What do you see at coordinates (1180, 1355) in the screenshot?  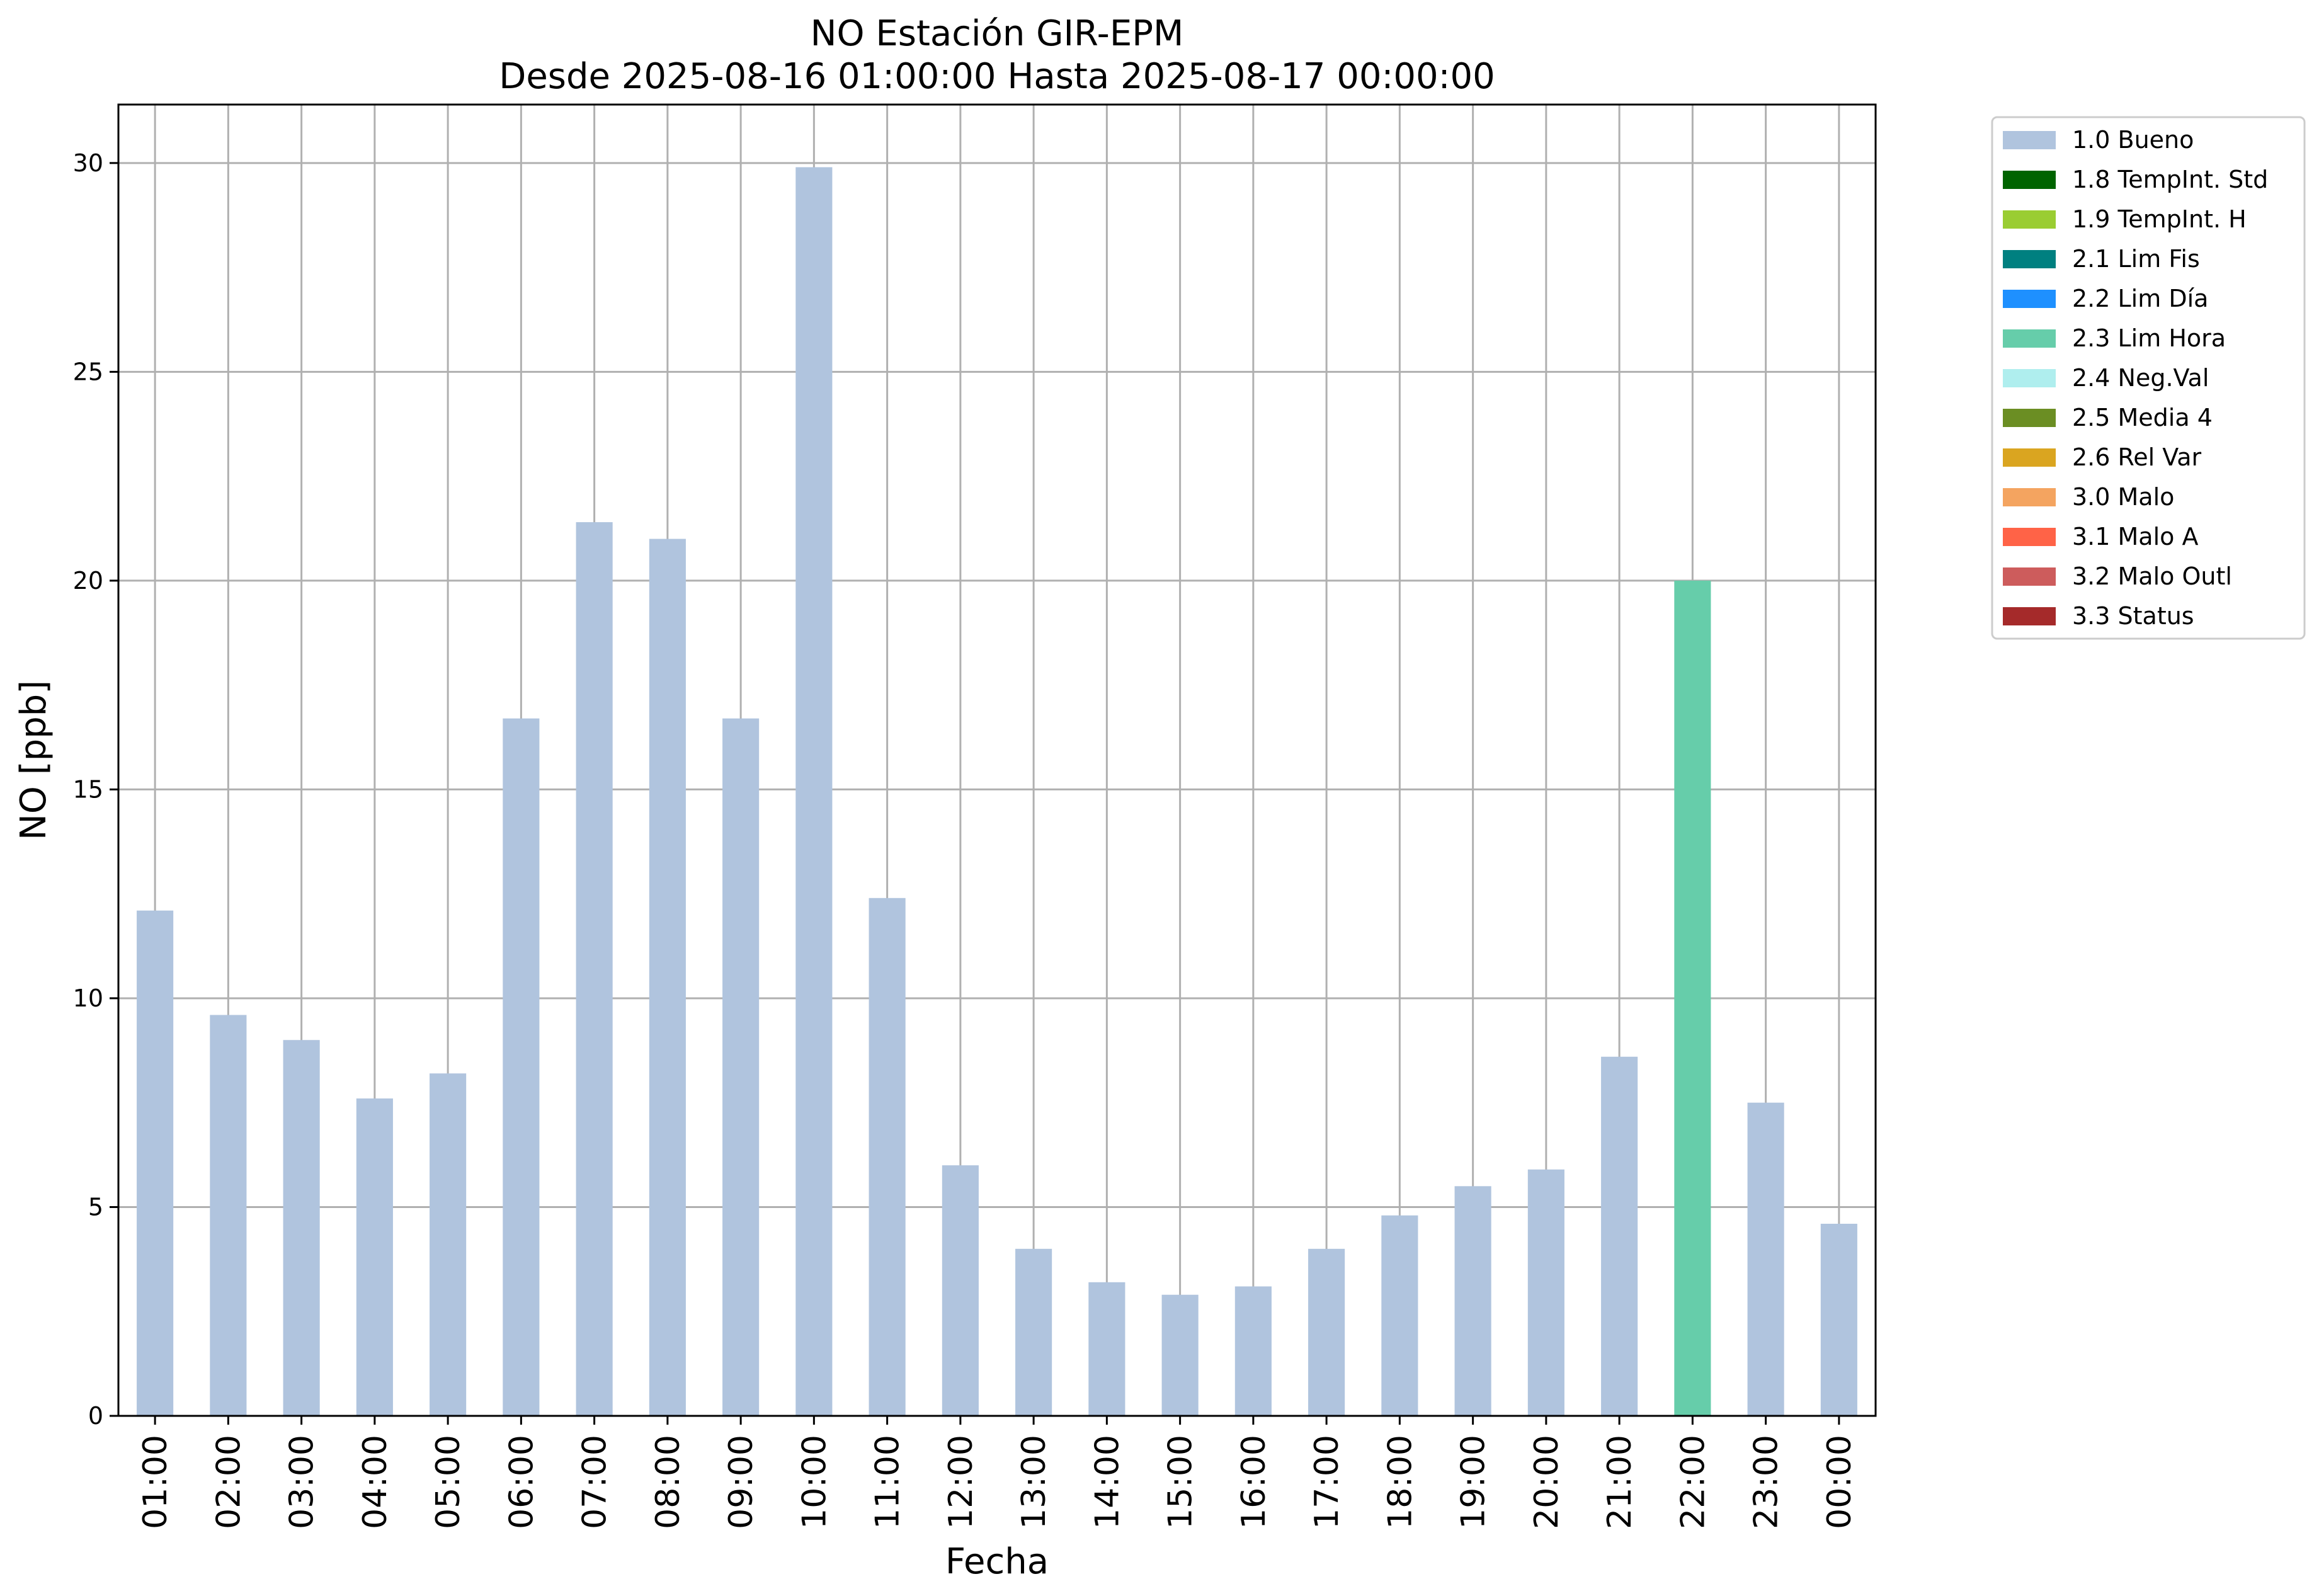 I see `bar-15:00` at bounding box center [1180, 1355].